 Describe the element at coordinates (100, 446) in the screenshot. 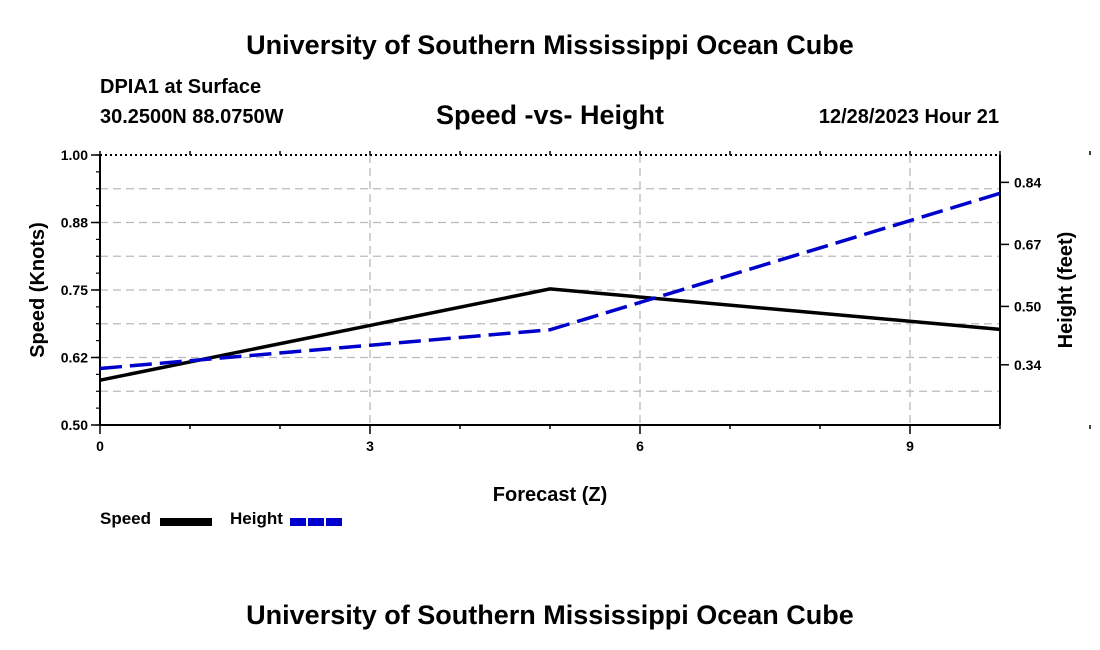

I see `x-tick-label: 0` at that location.